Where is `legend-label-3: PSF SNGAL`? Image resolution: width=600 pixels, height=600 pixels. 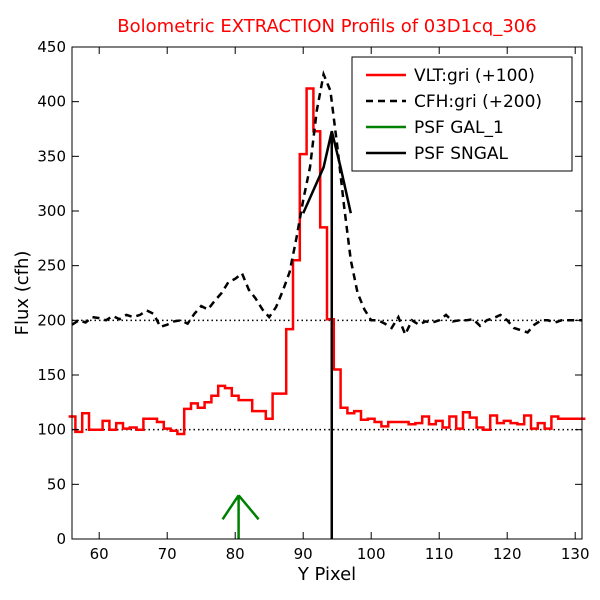
legend-label-3: PSF SNGAL is located at coordinates (461, 154).